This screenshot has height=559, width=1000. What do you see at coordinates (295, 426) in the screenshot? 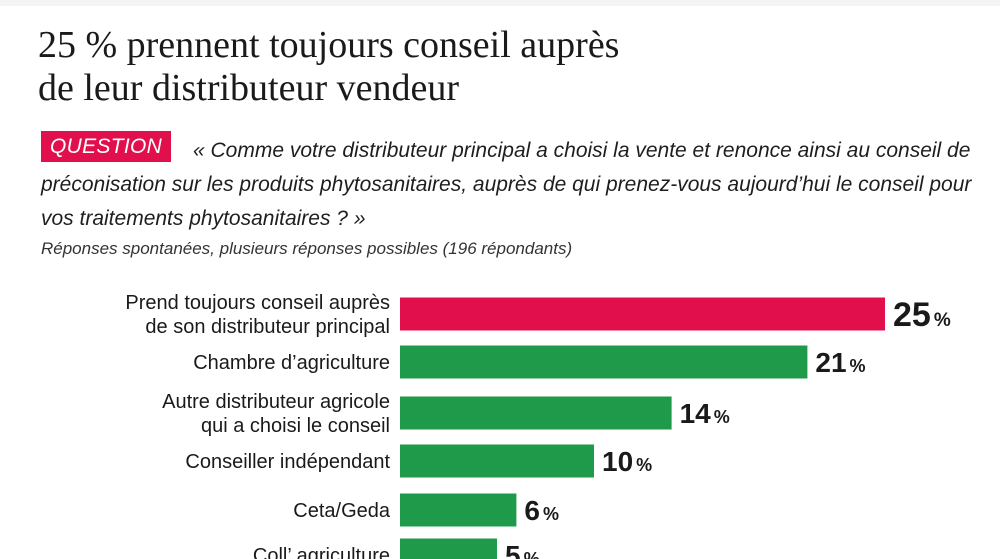
I see `category-label: qui a choisi le conseil` at bounding box center [295, 426].